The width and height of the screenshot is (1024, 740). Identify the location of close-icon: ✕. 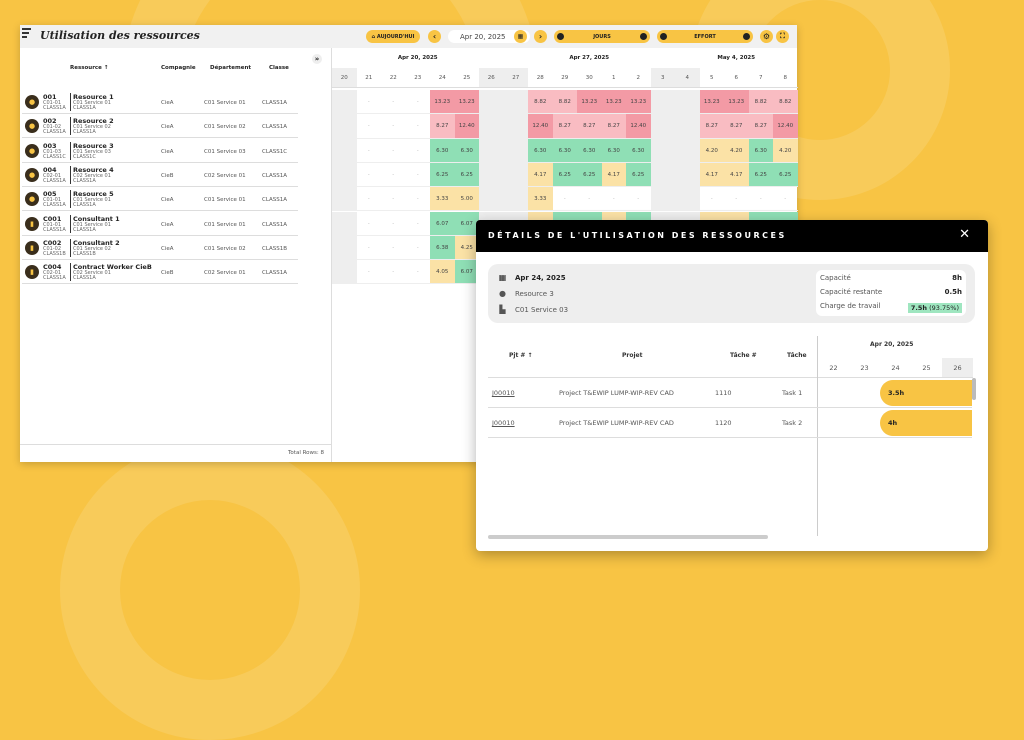
(964, 234).